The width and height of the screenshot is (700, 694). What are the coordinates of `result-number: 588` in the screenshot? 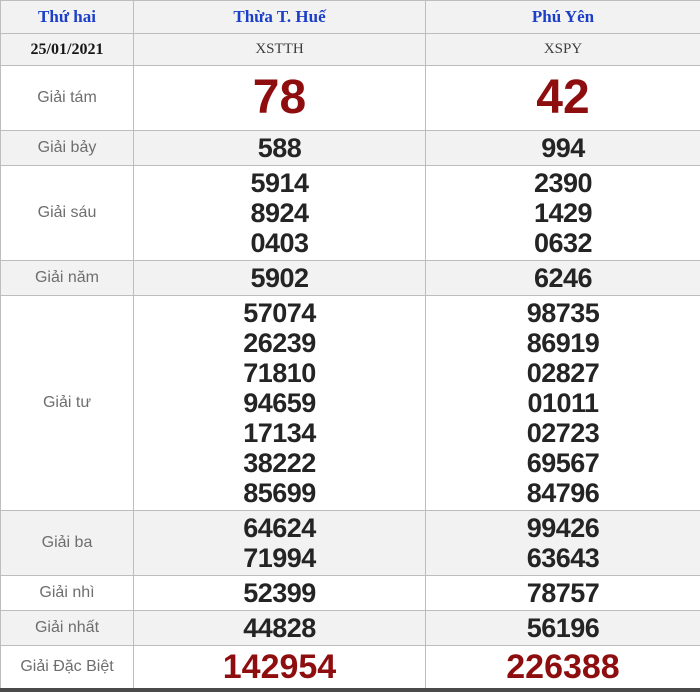 It's located at (279, 148).